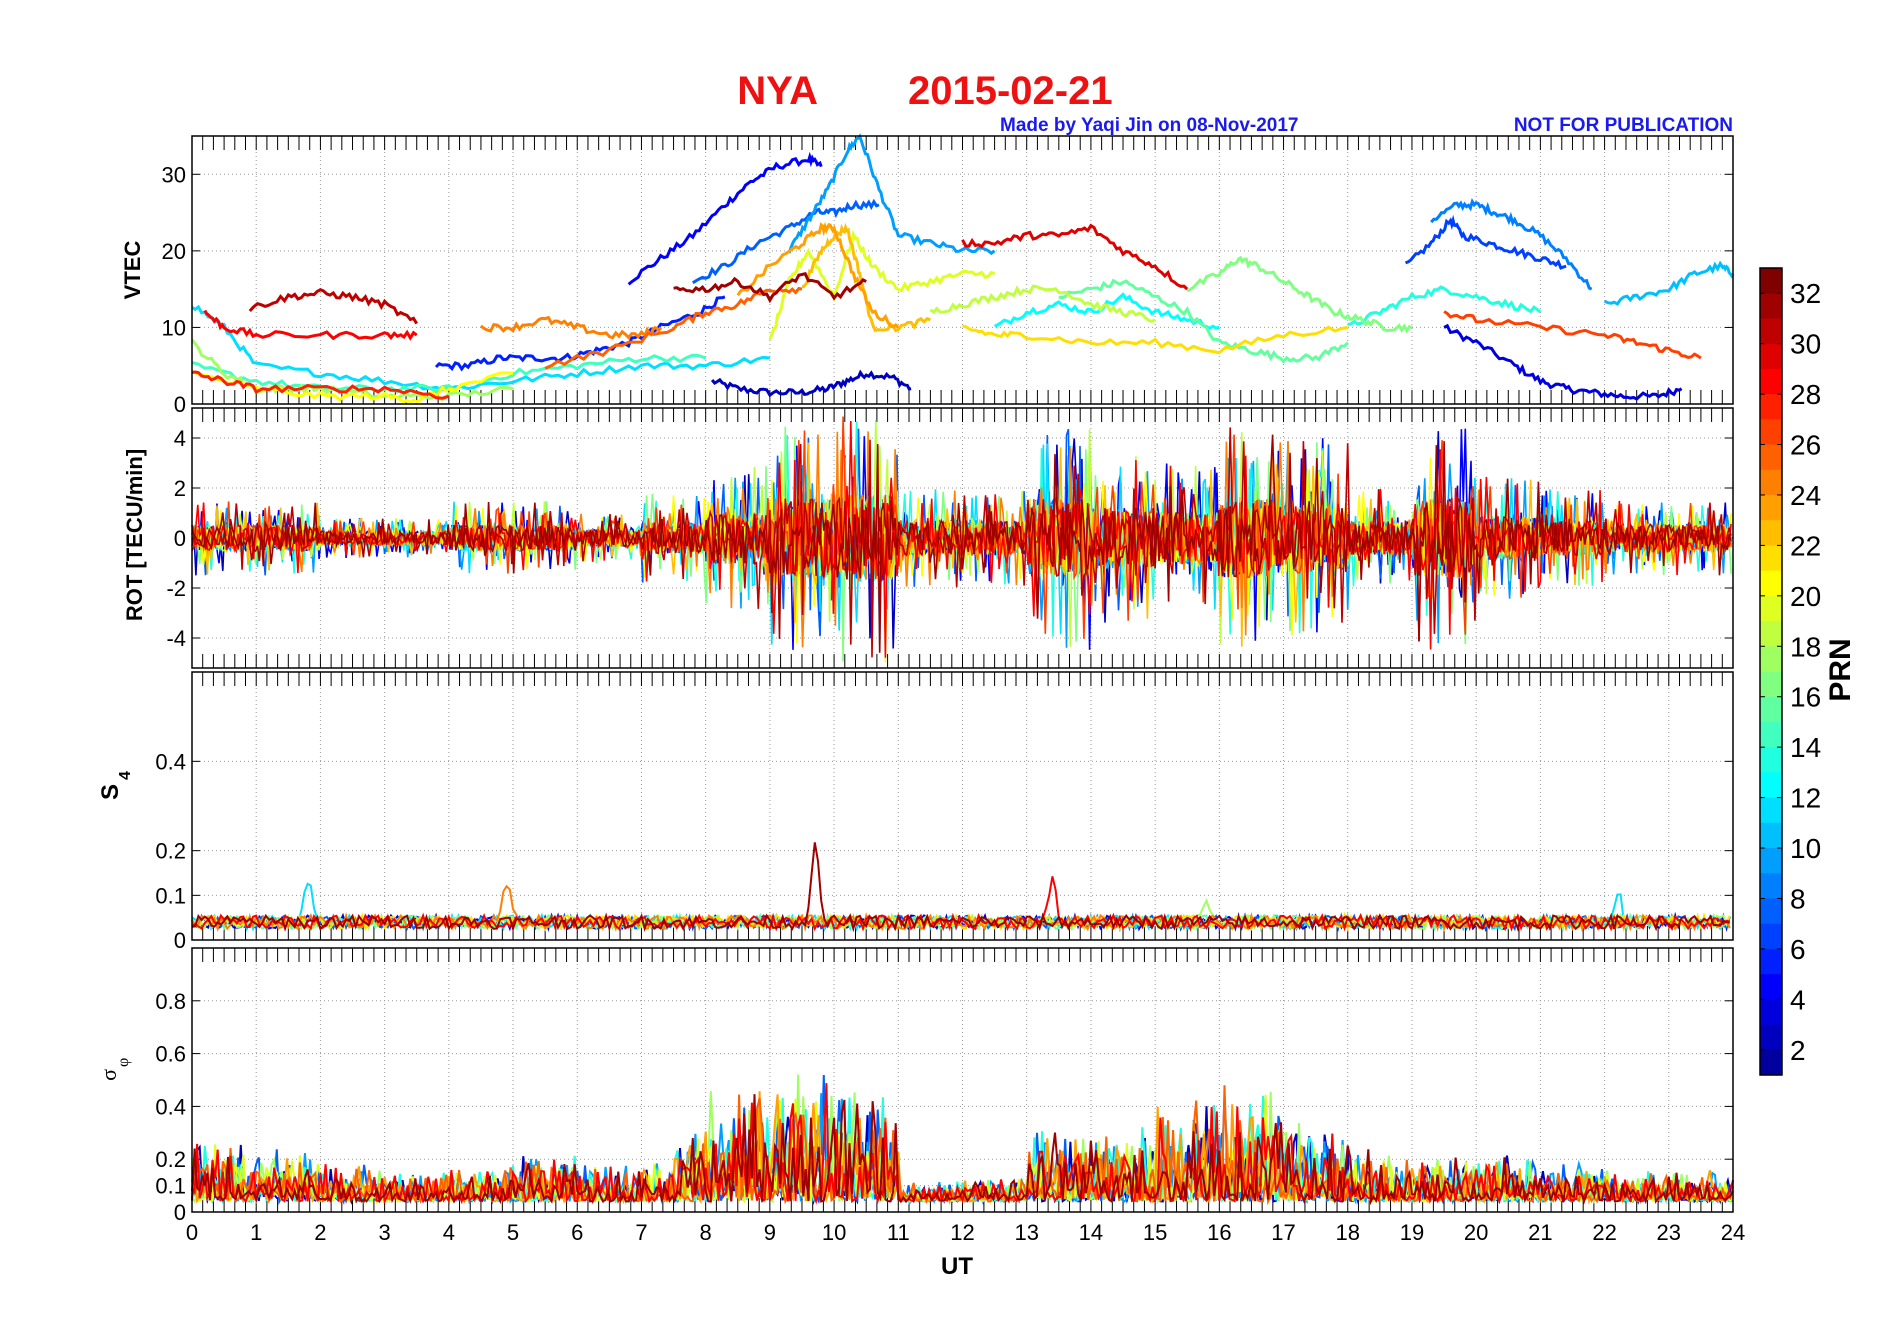  Describe the element at coordinates (1805, 697) in the screenshot. I see `colorbar-tick-label: 16` at that location.